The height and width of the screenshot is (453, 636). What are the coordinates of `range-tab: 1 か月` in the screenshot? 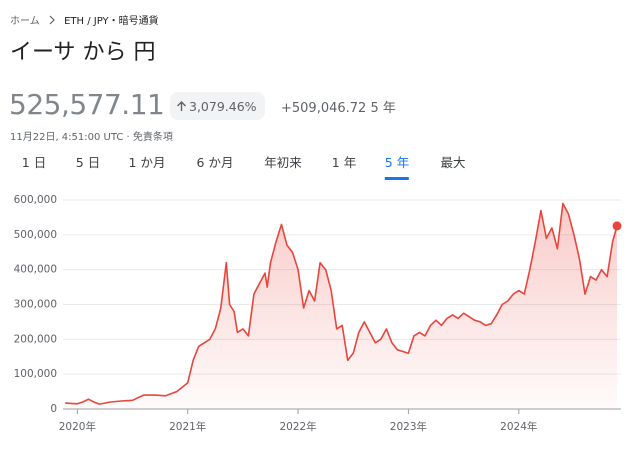 It's located at (147, 162).